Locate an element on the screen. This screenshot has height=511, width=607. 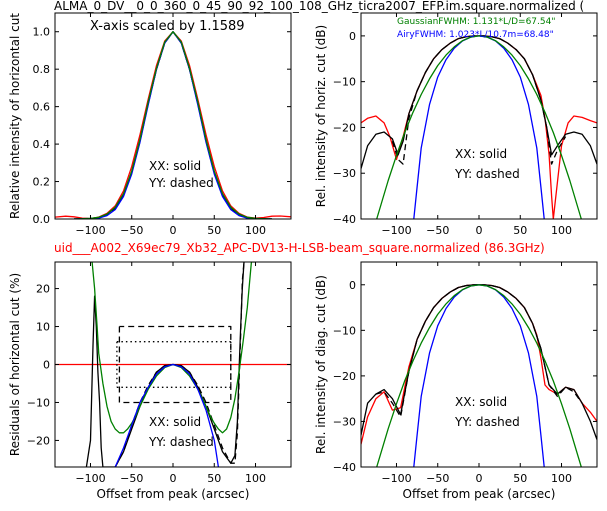
series-line-black is located at coordinates (173, 125).